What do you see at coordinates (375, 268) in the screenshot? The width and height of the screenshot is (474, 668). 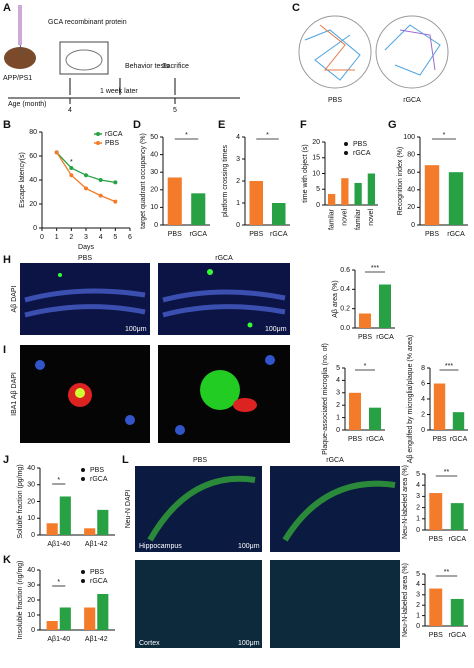 I see `significance: ***` at bounding box center [375, 268].